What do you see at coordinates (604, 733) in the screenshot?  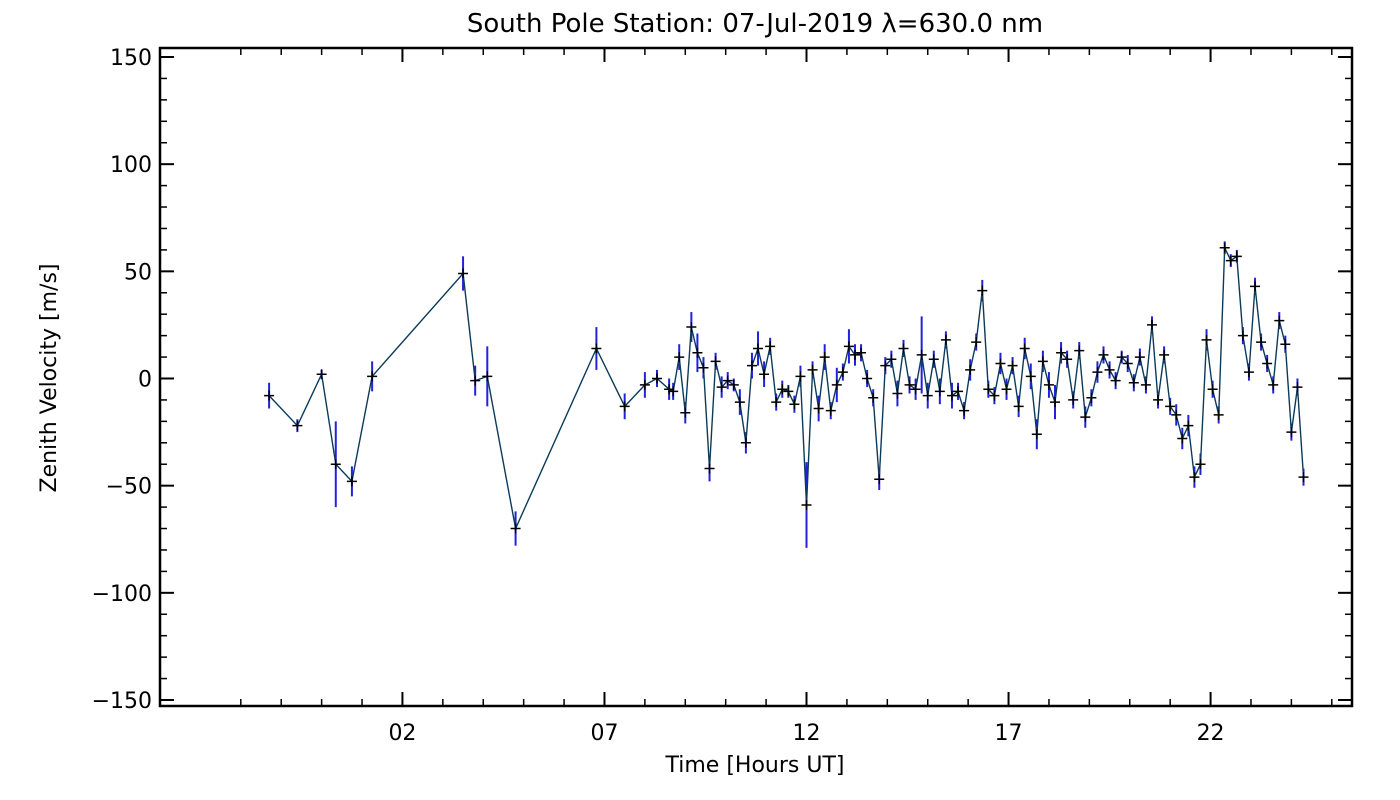 I see `x-tick-label: 07` at bounding box center [604, 733].